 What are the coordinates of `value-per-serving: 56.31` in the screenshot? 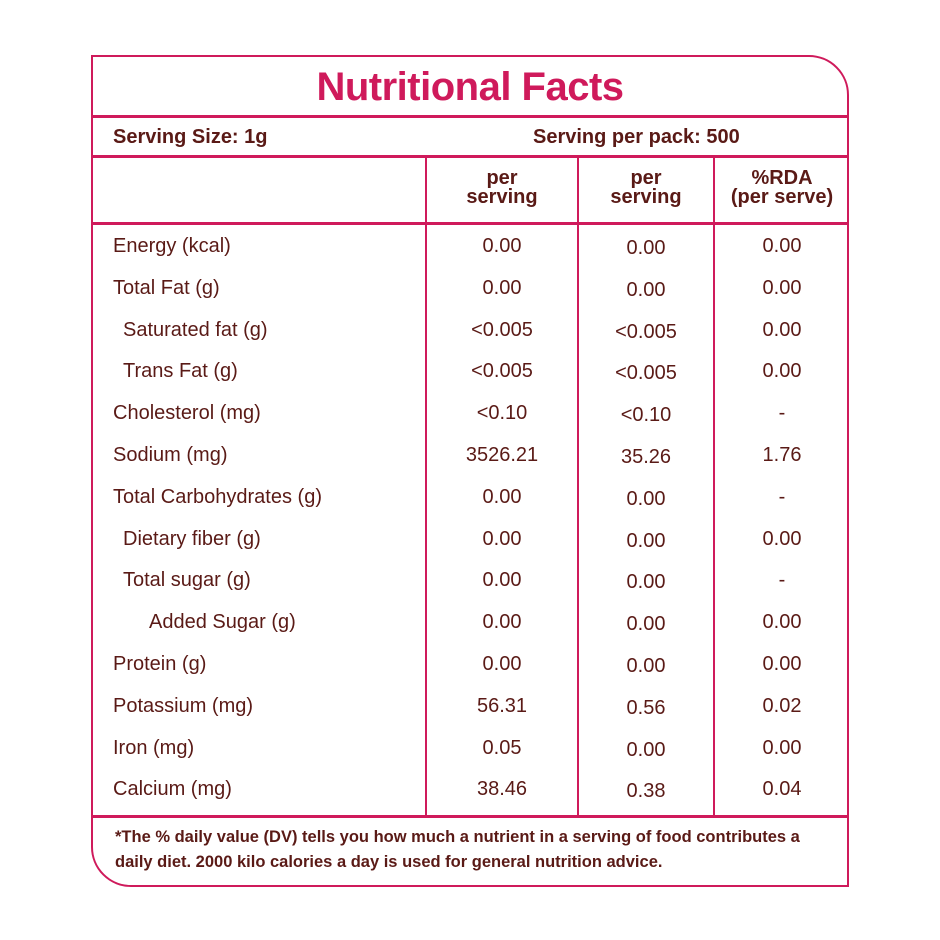 It's located at (502, 705).